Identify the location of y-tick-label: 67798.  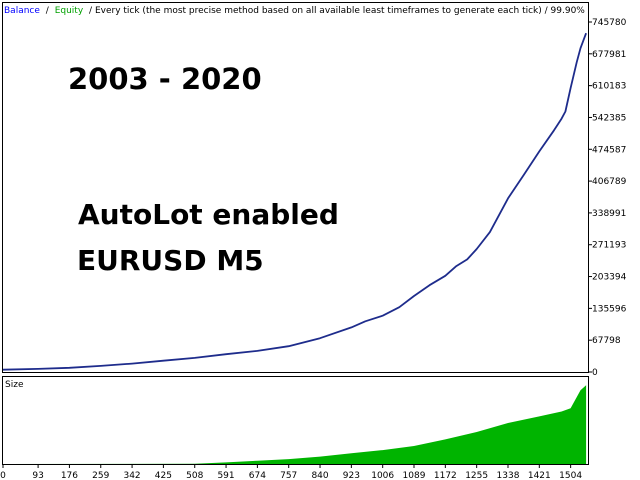
(606, 341).